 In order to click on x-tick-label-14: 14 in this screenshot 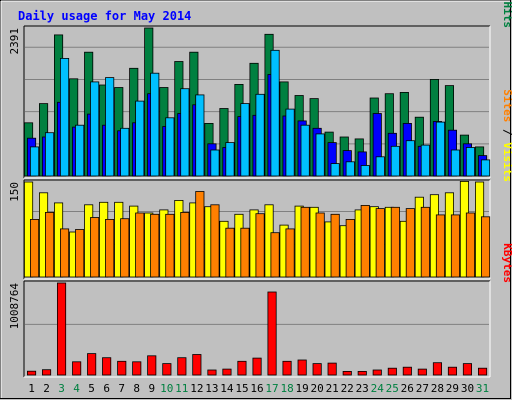, I will do `click(227, 388)`.